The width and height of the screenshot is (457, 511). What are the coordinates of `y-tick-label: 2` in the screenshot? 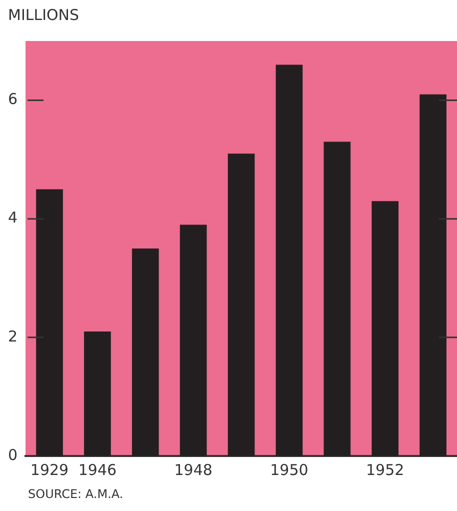 It's located at (13, 336).